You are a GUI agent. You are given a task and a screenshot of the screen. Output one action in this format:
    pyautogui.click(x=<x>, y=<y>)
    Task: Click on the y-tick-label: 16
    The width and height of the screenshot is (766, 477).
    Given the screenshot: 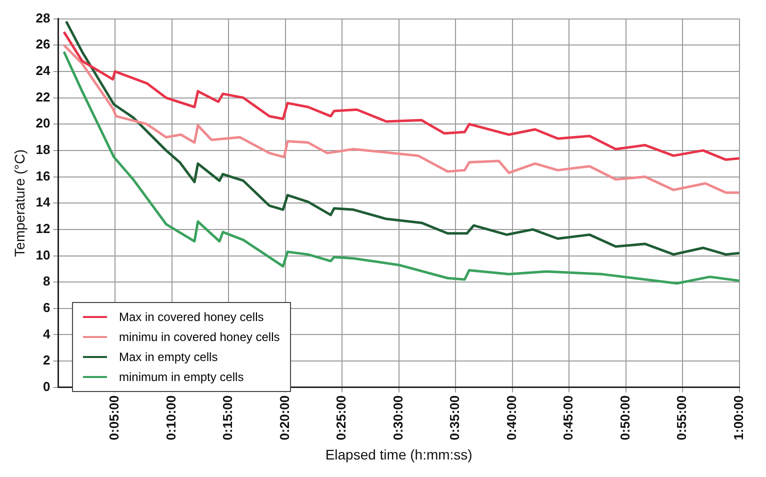 What is the action you would take?
    pyautogui.click(x=43, y=176)
    